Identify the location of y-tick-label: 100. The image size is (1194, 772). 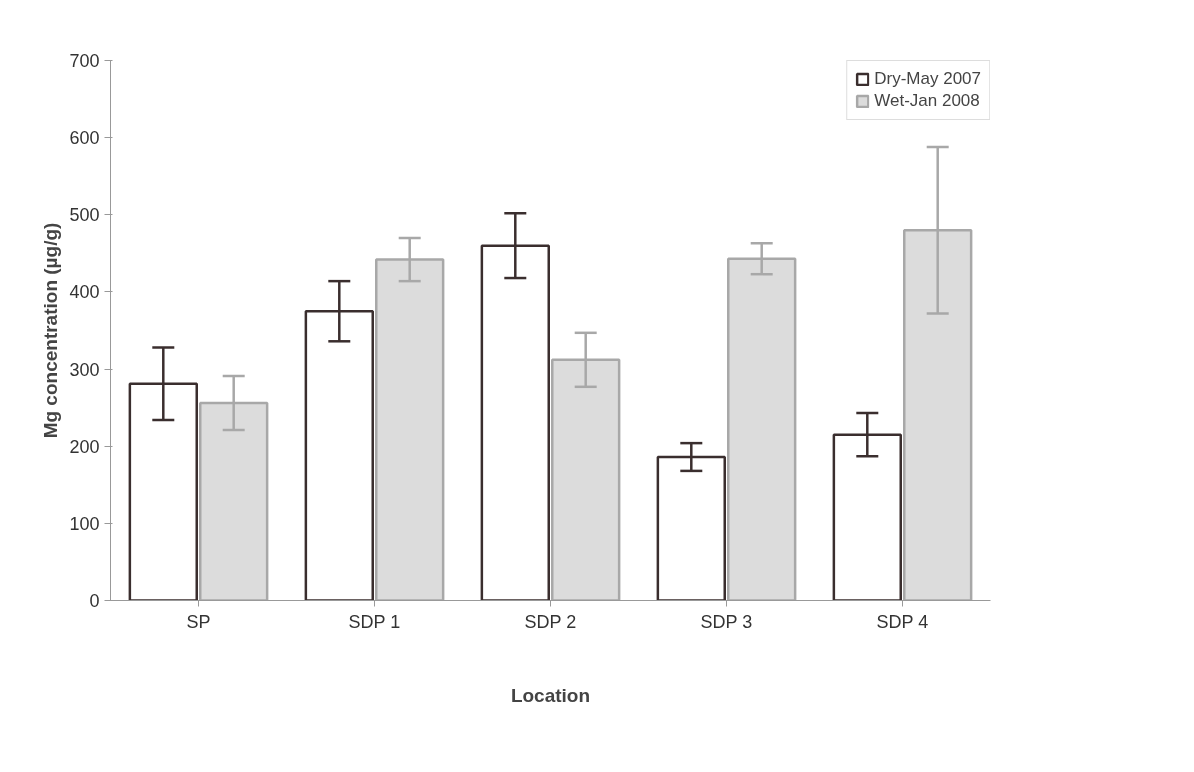
(84, 523).